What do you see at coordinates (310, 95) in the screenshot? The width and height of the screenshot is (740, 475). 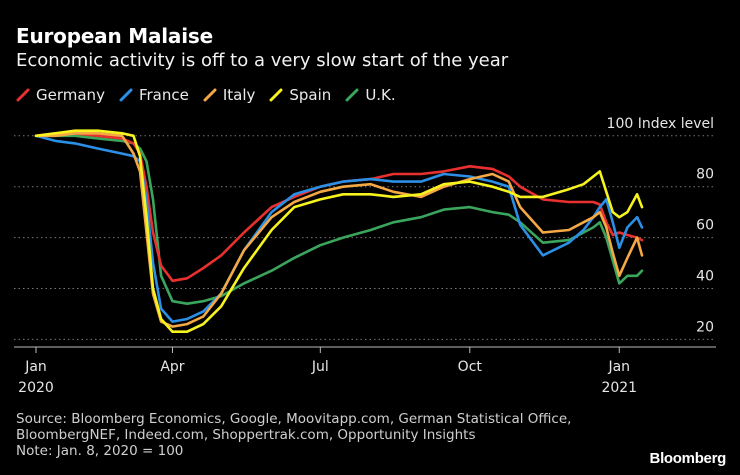 I see `legend-label-spain: Spain` at bounding box center [310, 95].